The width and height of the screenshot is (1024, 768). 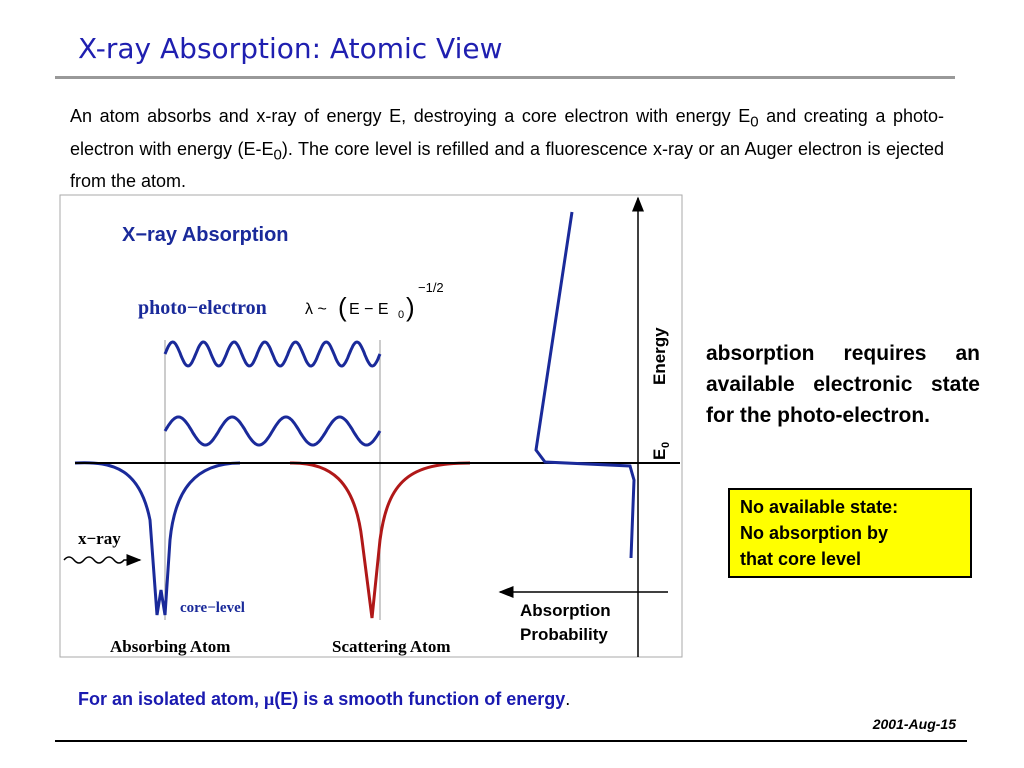 I want to click on axis-label: E, so click(x=659, y=454).